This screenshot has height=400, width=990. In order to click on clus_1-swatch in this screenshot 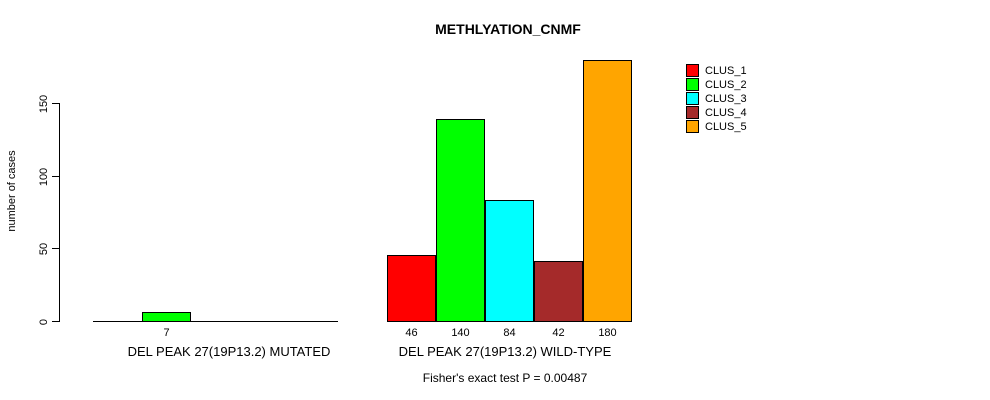, I will do `click(692, 70)`.